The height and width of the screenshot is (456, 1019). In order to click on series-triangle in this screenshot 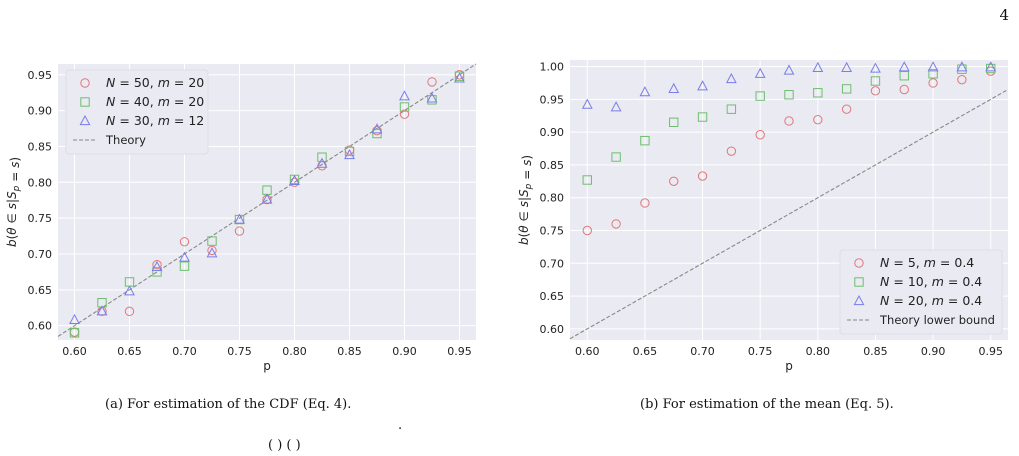, I will do `click(789, 86)`.